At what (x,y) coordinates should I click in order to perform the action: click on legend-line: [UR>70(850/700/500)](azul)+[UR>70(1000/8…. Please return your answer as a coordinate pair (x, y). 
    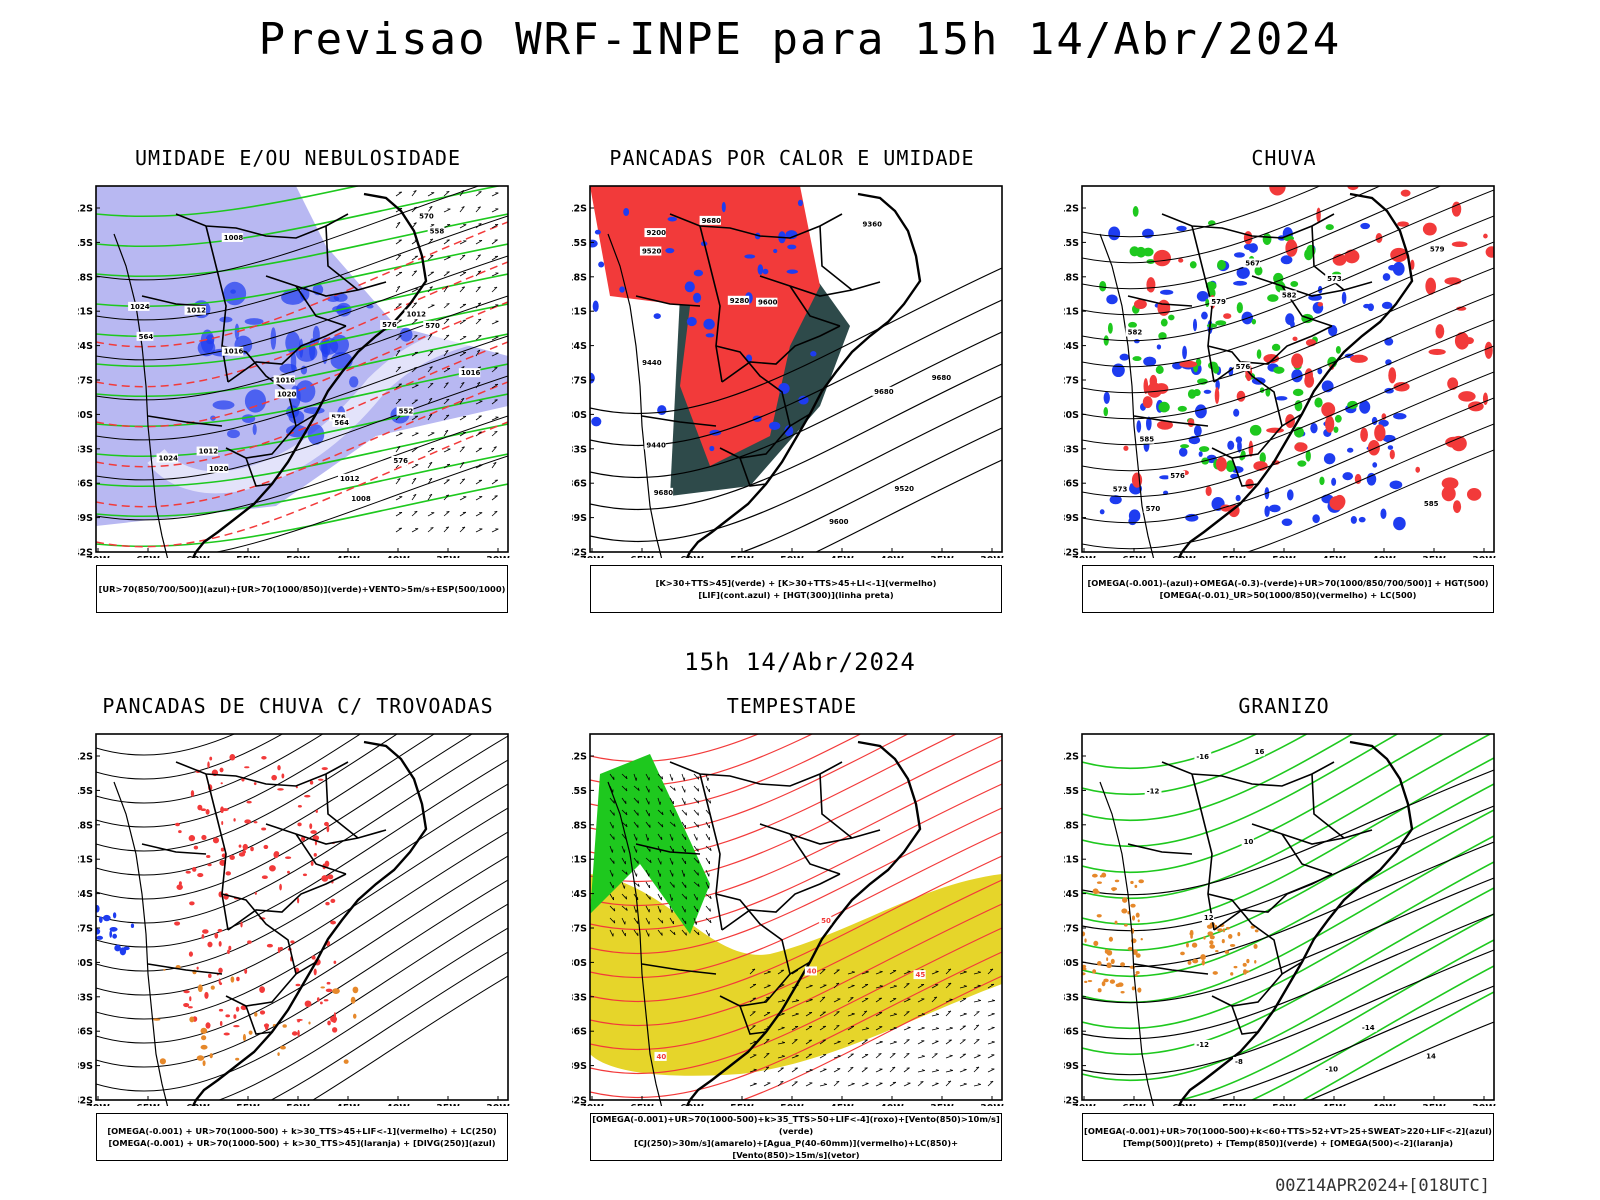
    Looking at the image, I should click on (302, 589).